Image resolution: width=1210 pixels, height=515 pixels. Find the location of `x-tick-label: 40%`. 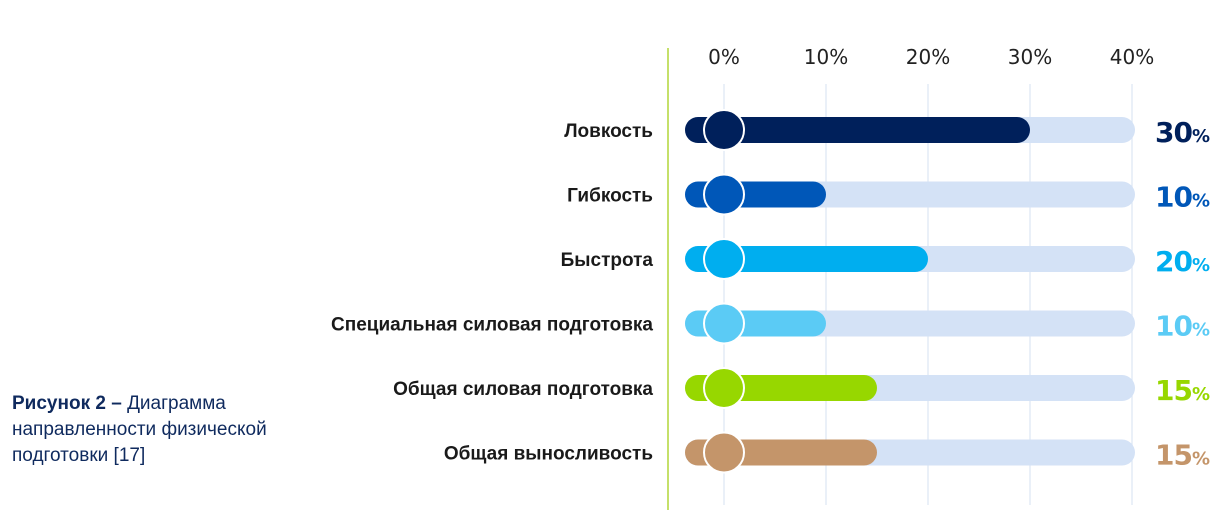

x-tick-label: 40% is located at coordinates (1132, 57).